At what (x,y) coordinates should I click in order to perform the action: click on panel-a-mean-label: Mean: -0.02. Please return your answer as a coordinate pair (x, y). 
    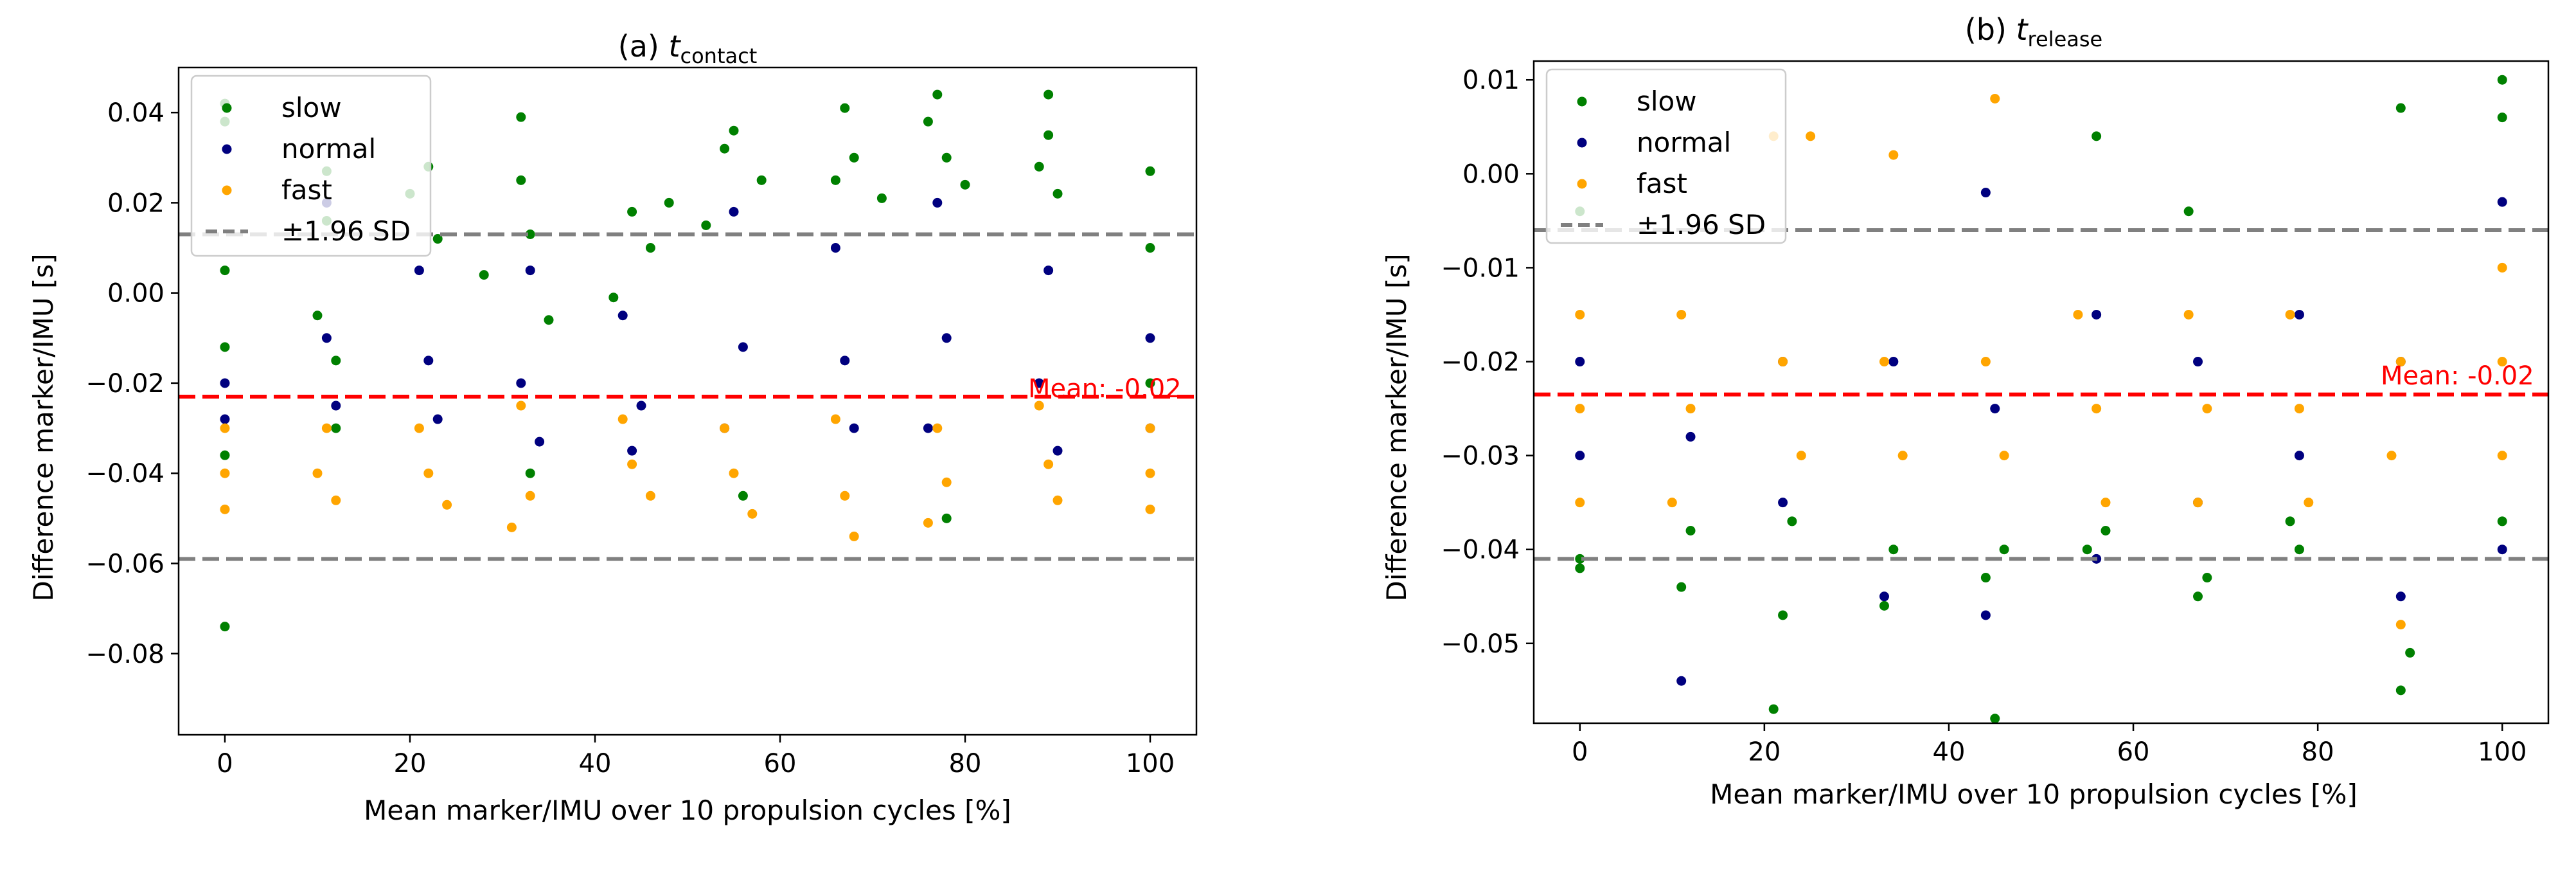
    Looking at the image, I should click on (1105, 389).